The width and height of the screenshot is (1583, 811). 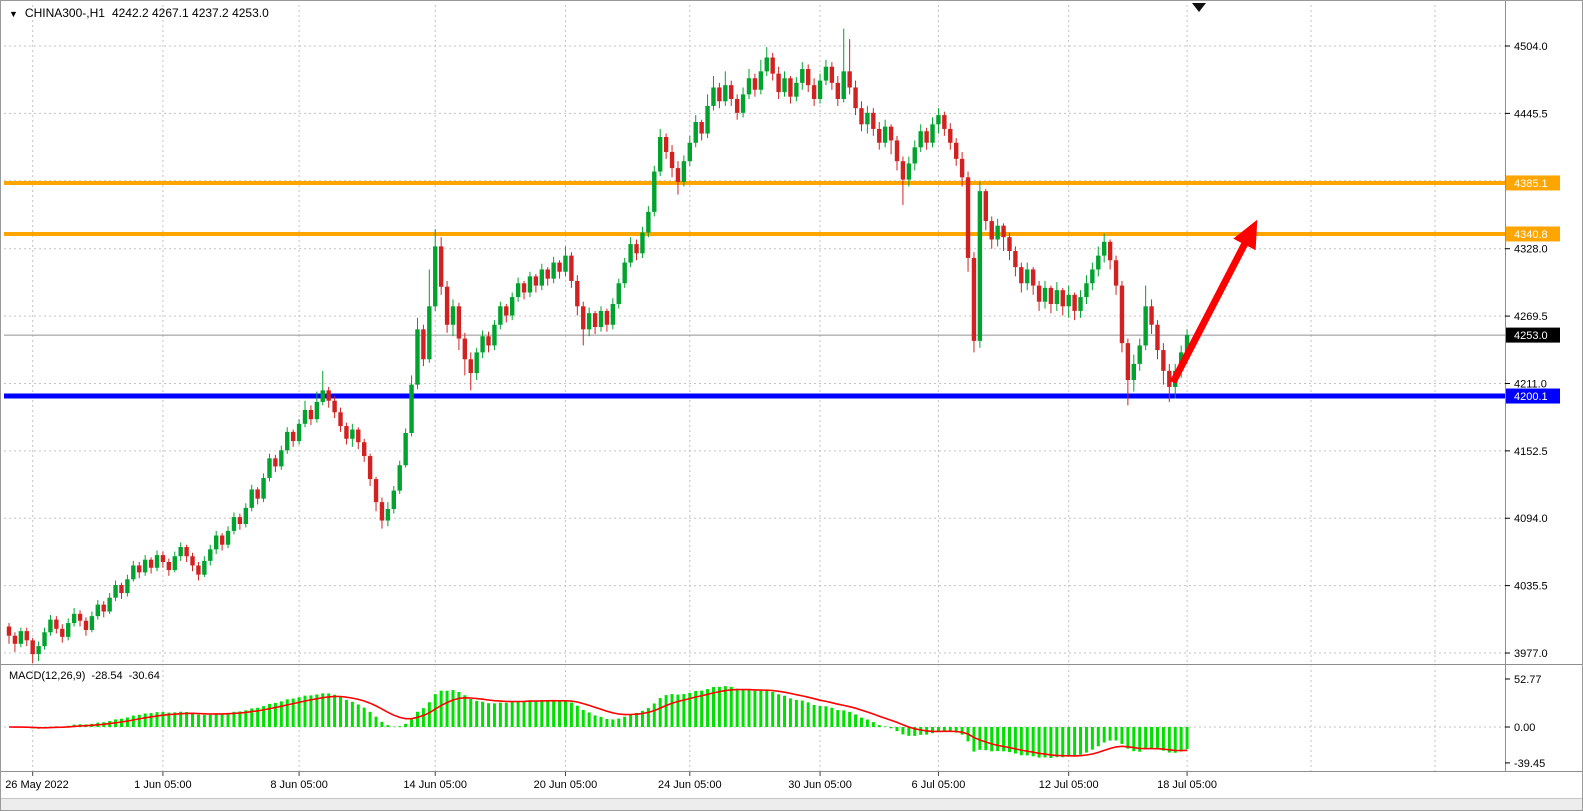 What do you see at coordinates (1529, 764) in the screenshot?
I see `svg-text: -39.45` at bounding box center [1529, 764].